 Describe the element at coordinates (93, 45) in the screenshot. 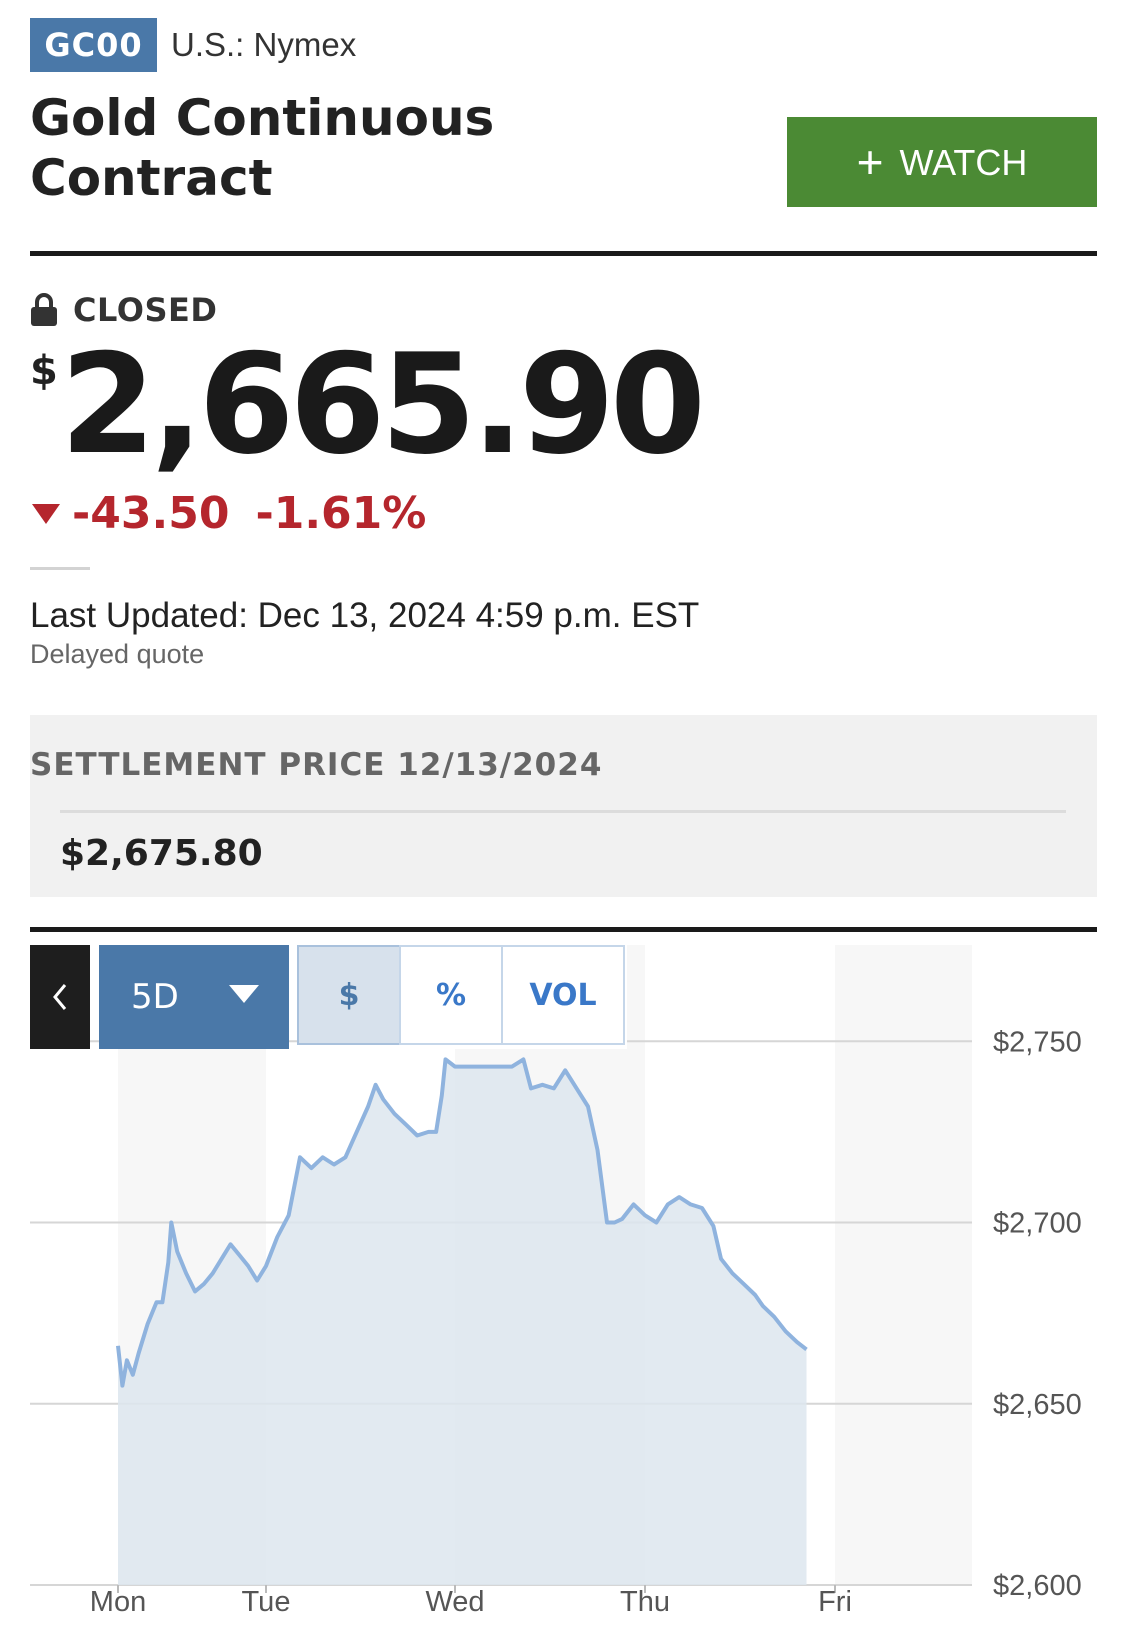

I see `ticker-badge: GC00` at that location.